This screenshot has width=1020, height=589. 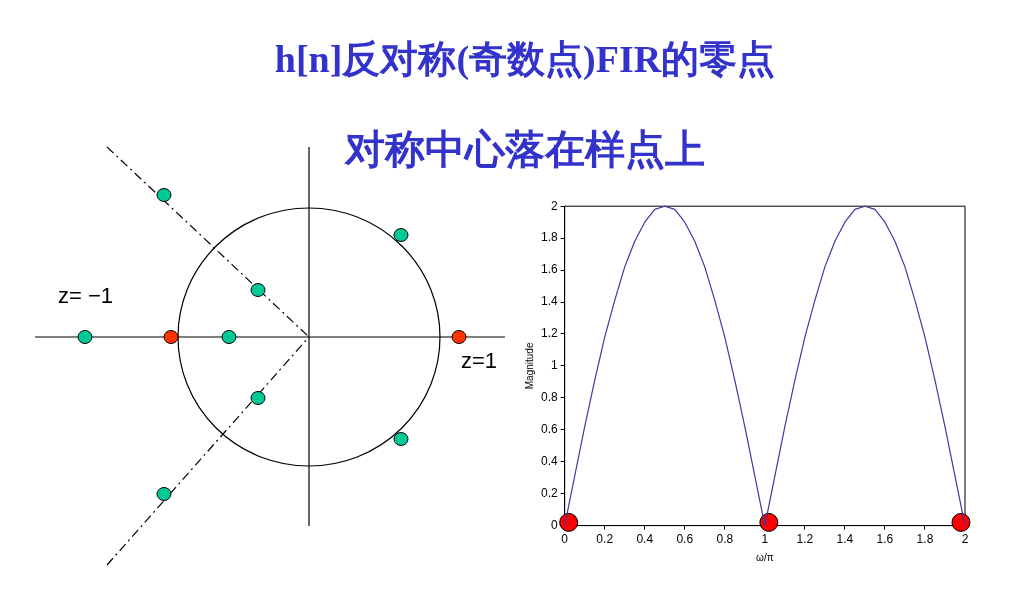 What do you see at coordinates (524, 149) in the screenshot?
I see `chart-subtitle: 对称中心落在样点上` at bounding box center [524, 149].